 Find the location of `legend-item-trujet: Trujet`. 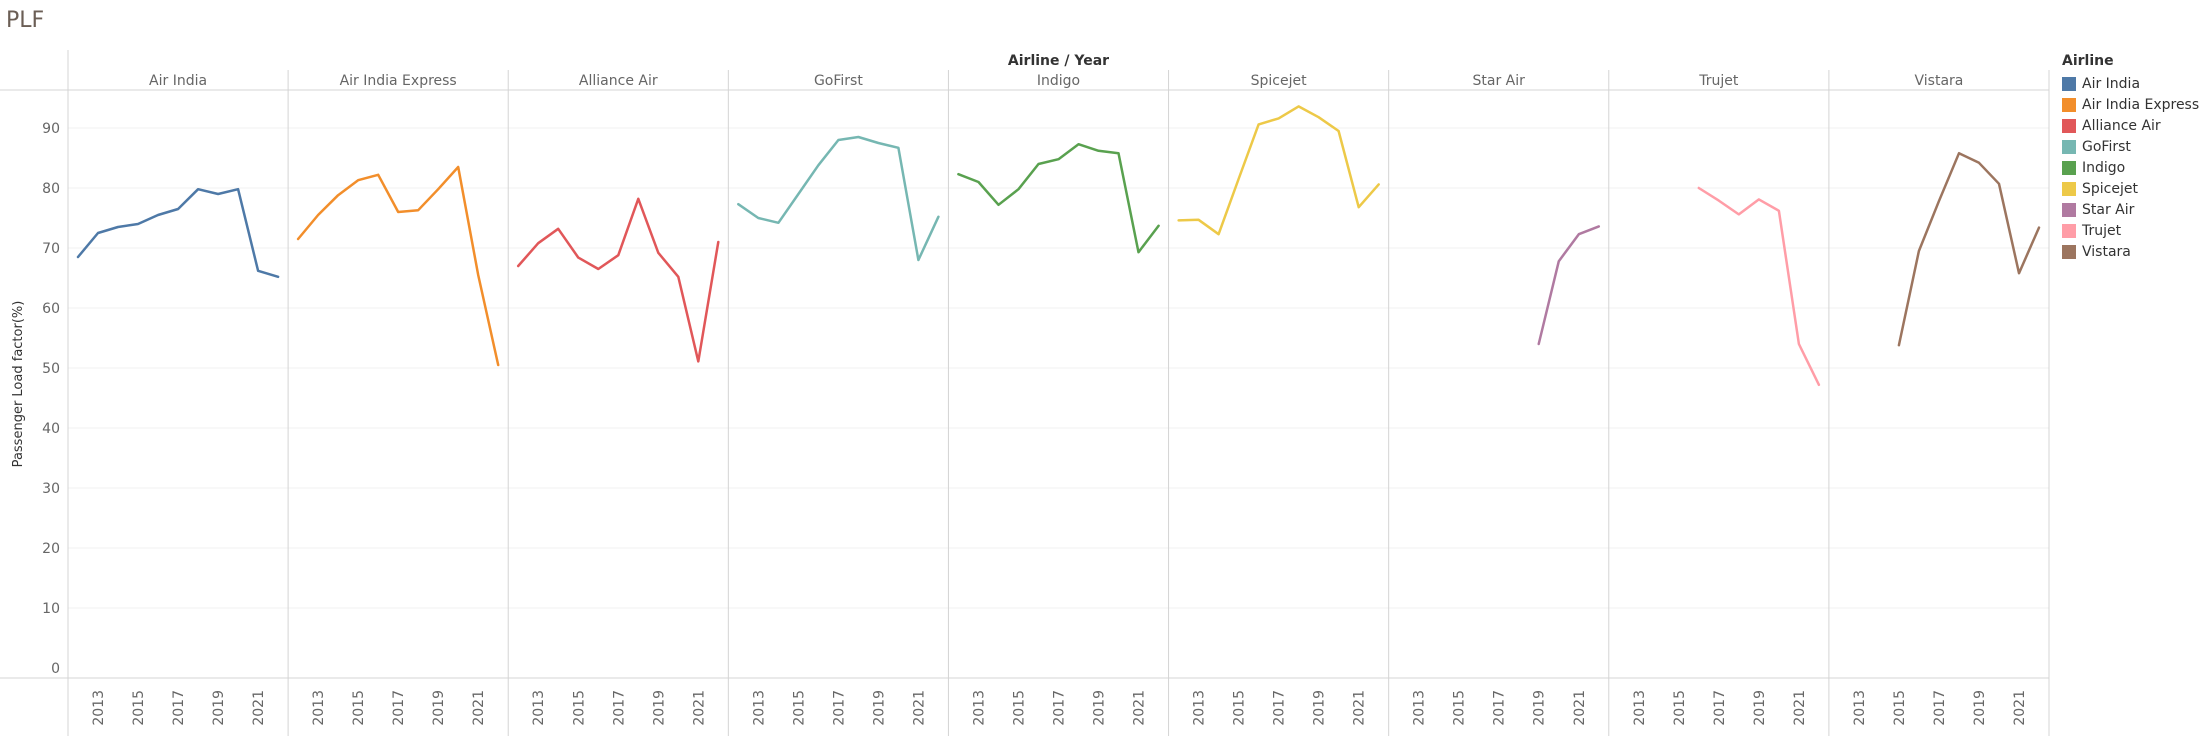

legend-item-trujet: Trujet is located at coordinates (2134, 230).